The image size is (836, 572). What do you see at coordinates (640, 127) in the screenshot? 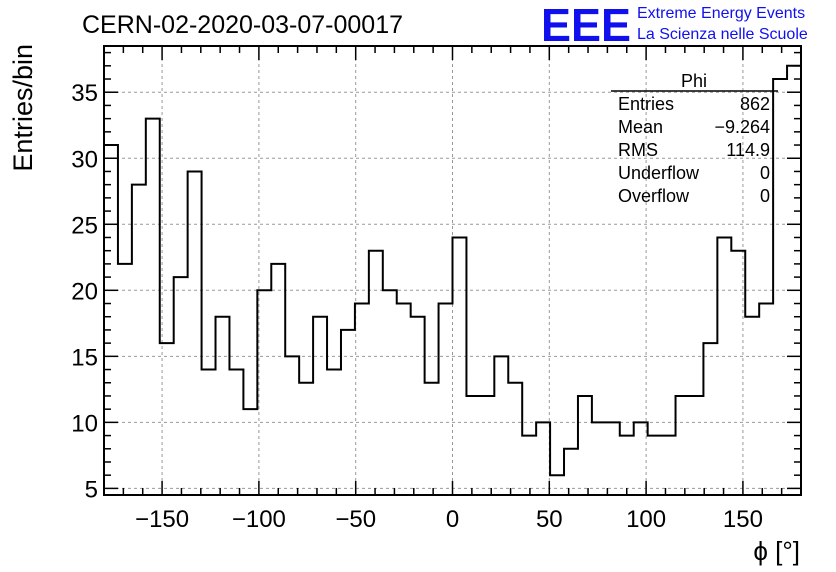
I see `stats-label: Mean` at bounding box center [640, 127].